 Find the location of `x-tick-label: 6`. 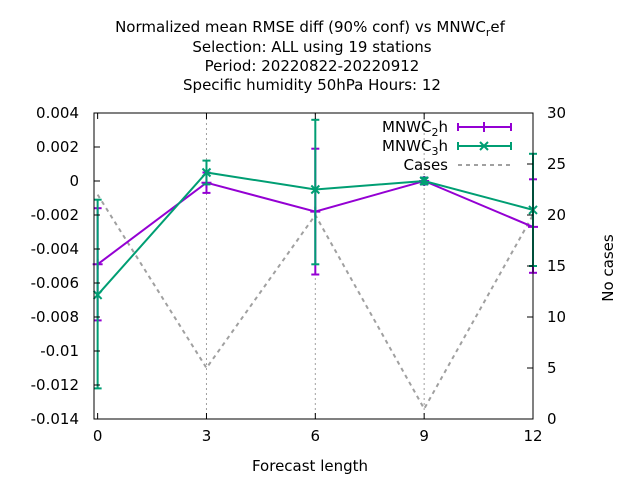

x-tick-label: 6 is located at coordinates (316, 436).